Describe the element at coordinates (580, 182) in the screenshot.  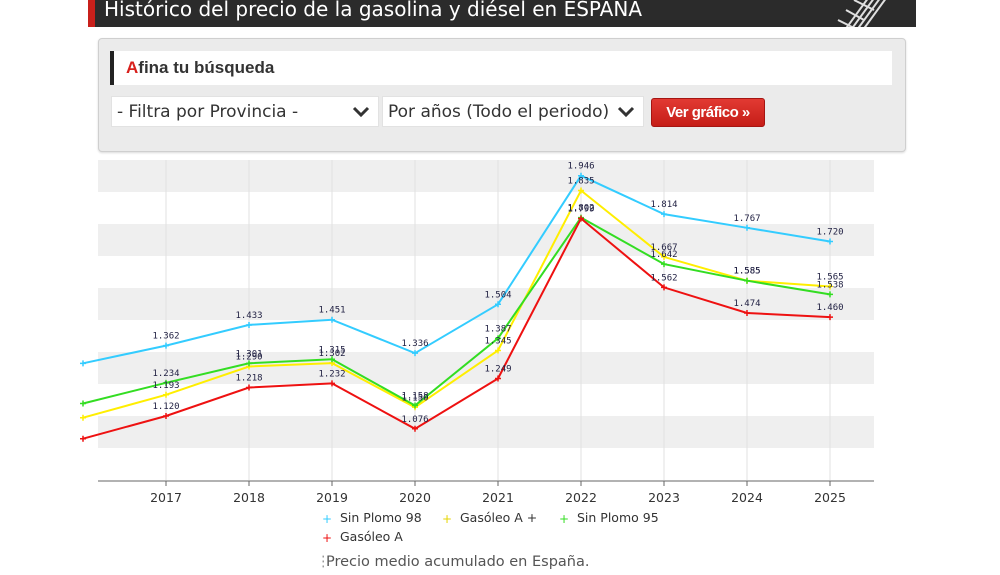
I see `data-label: 1.835` at that location.